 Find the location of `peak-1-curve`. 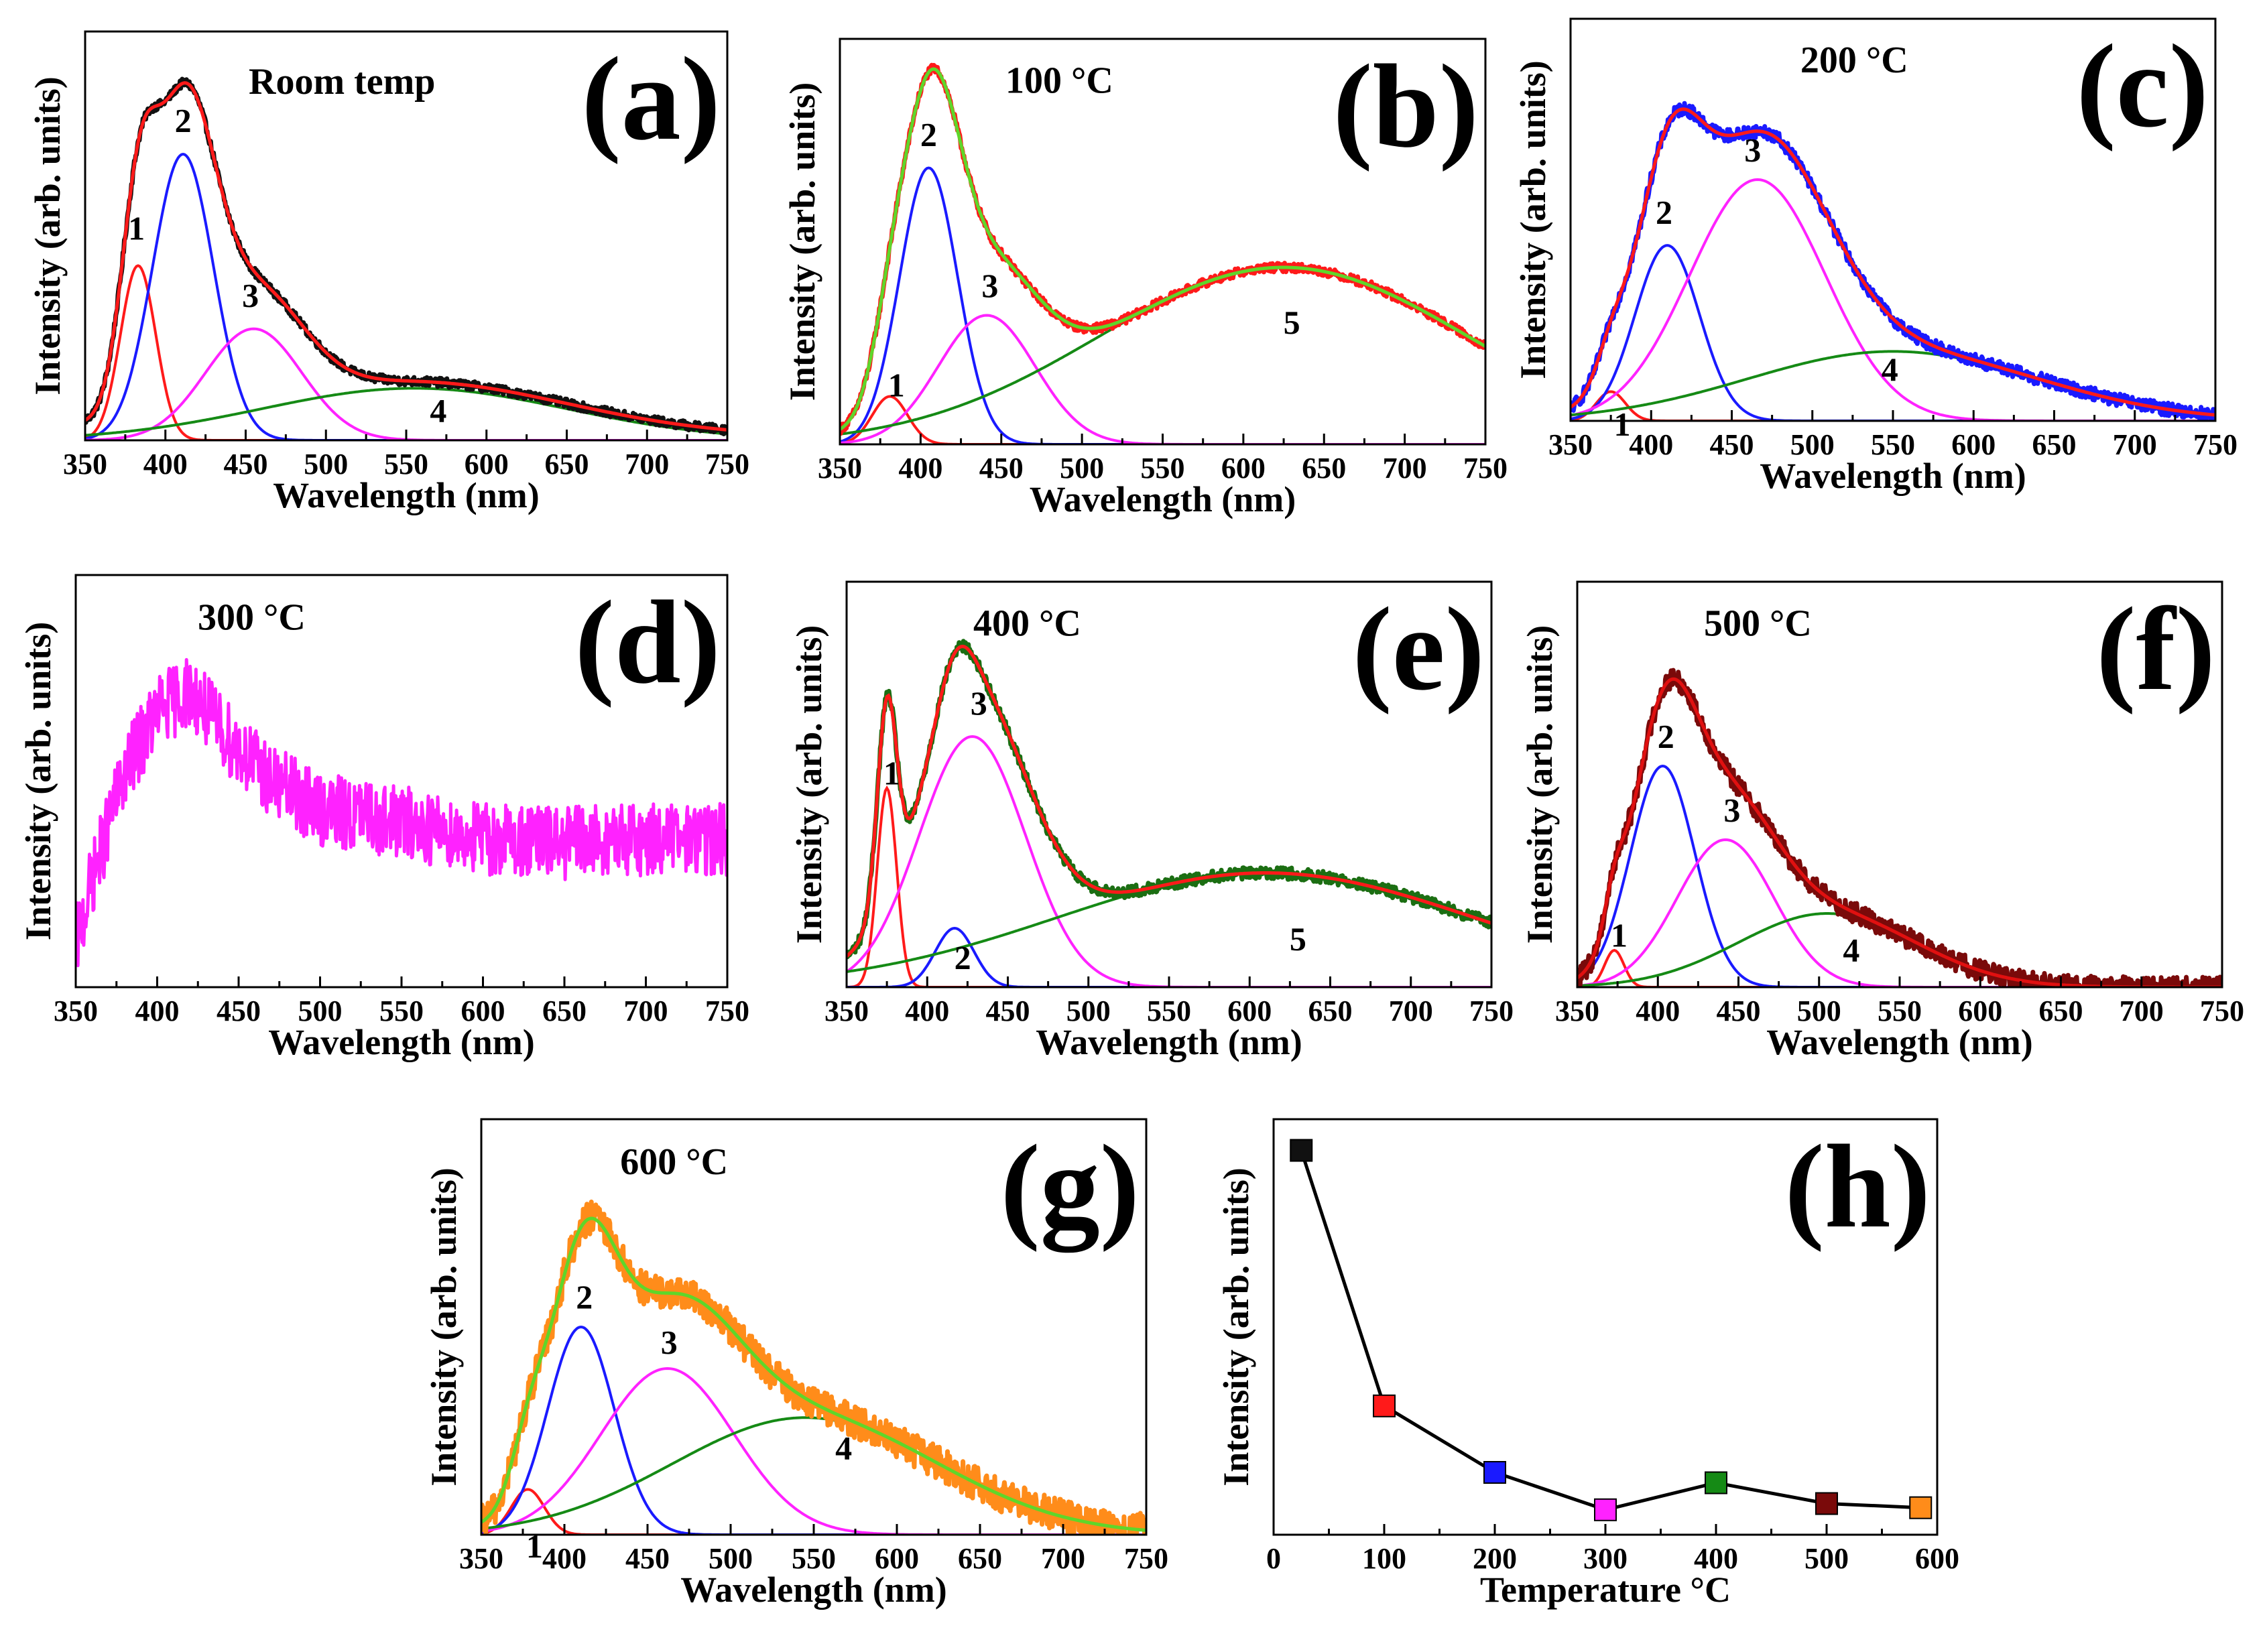

peak-1-curve is located at coordinates (406, 352).